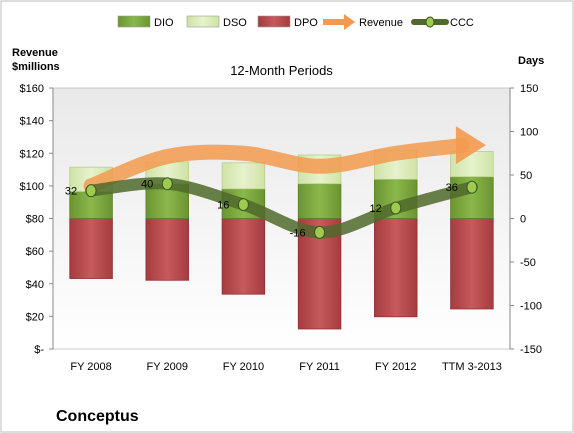  What do you see at coordinates (528, 263) in the screenshot?
I see `right-axis-tick-label: -50` at bounding box center [528, 263].